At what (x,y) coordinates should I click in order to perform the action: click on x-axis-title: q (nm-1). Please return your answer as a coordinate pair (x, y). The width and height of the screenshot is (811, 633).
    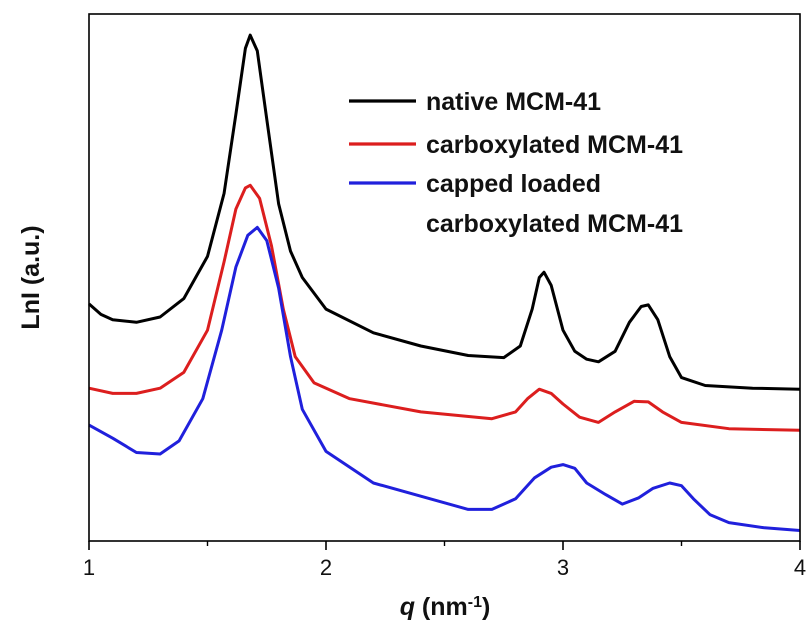
    Looking at the image, I should click on (445, 607).